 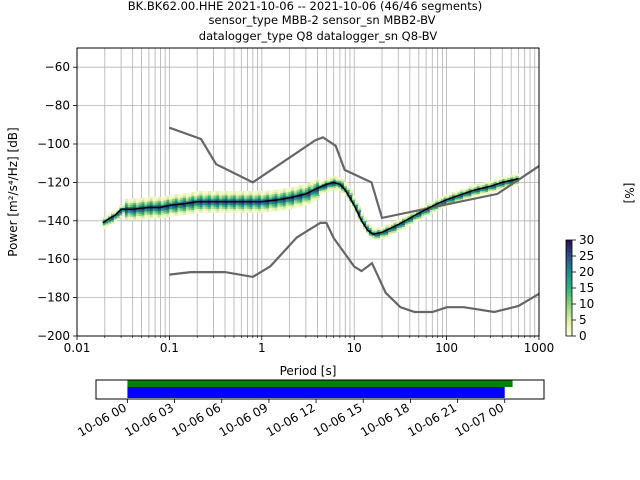 I want to click on x-axis-label: Period [s], so click(x=308, y=371).